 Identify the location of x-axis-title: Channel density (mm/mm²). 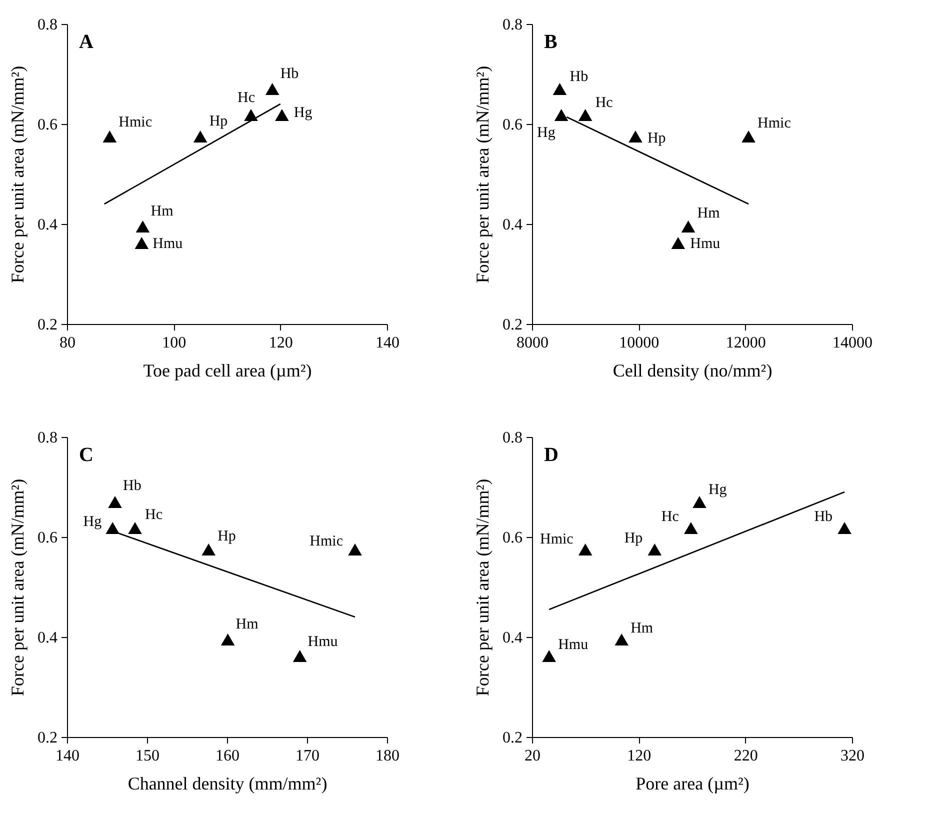
(228, 784).